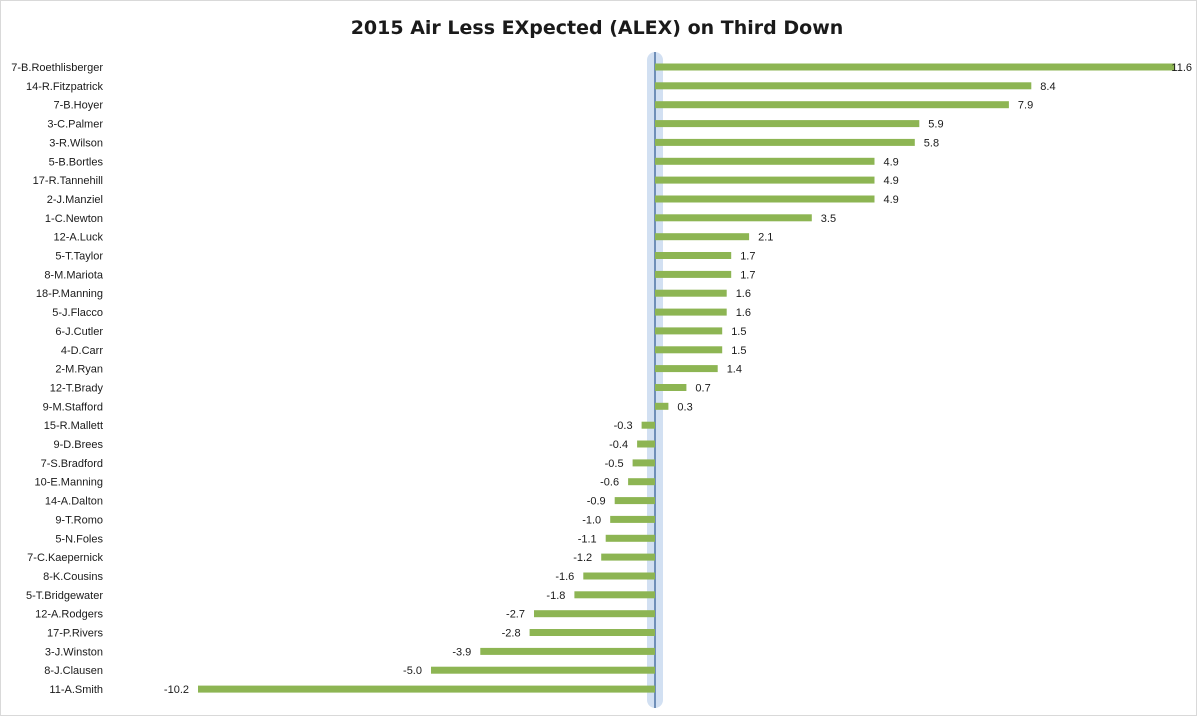 This screenshot has height=717, width=1198. What do you see at coordinates (76, 143) in the screenshot?
I see `category-label: 3-R.Wilson` at bounding box center [76, 143].